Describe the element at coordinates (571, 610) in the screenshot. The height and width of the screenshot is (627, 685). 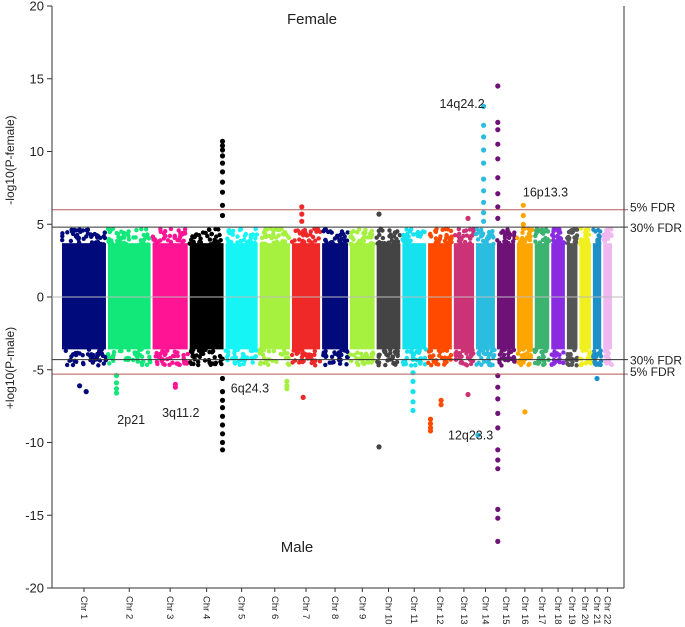
I see `chr-label-19: Chr 19` at that location.